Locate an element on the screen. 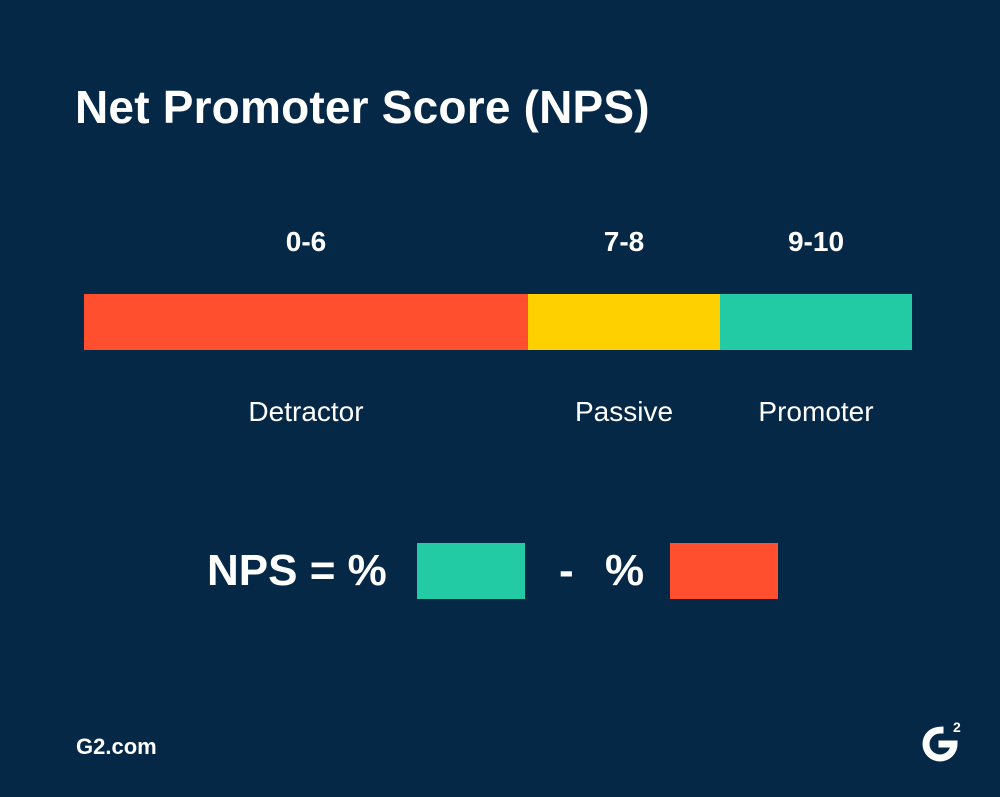 This screenshot has height=797, width=1000. svg-text: 2 is located at coordinates (957, 727).